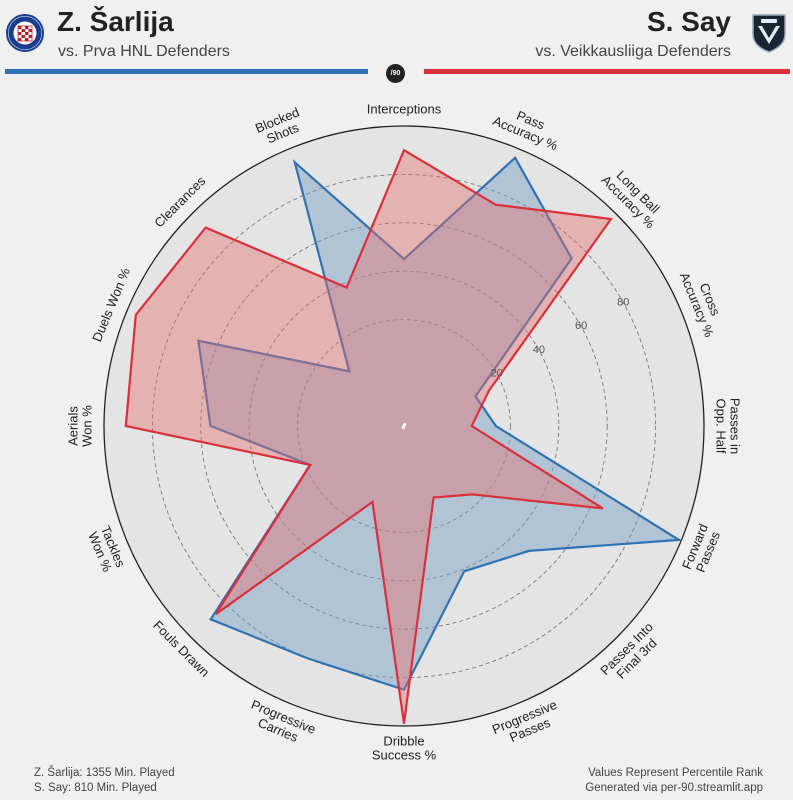 The width and height of the screenshot is (793, 800). Describe the element at coordinates (721, 426) in the screenshot. I see `axis-label-line: Opp. Half` at that location.